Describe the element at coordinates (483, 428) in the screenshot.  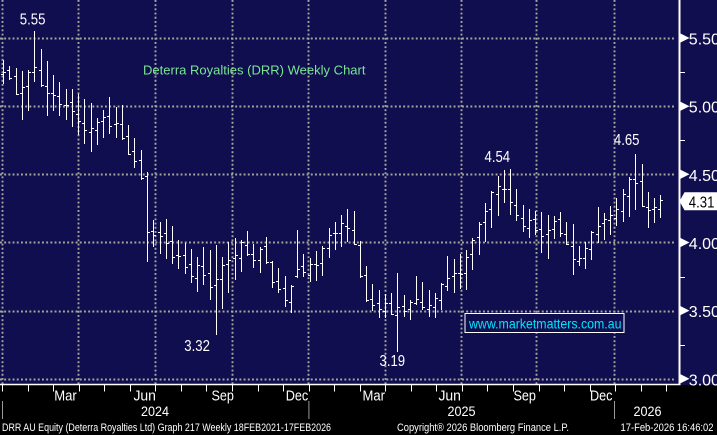
I see `svg-text:Copyright® 2026 Bloomberg Fina: Copyright® 2026 Bloomberg Finance L.P.` at that location.